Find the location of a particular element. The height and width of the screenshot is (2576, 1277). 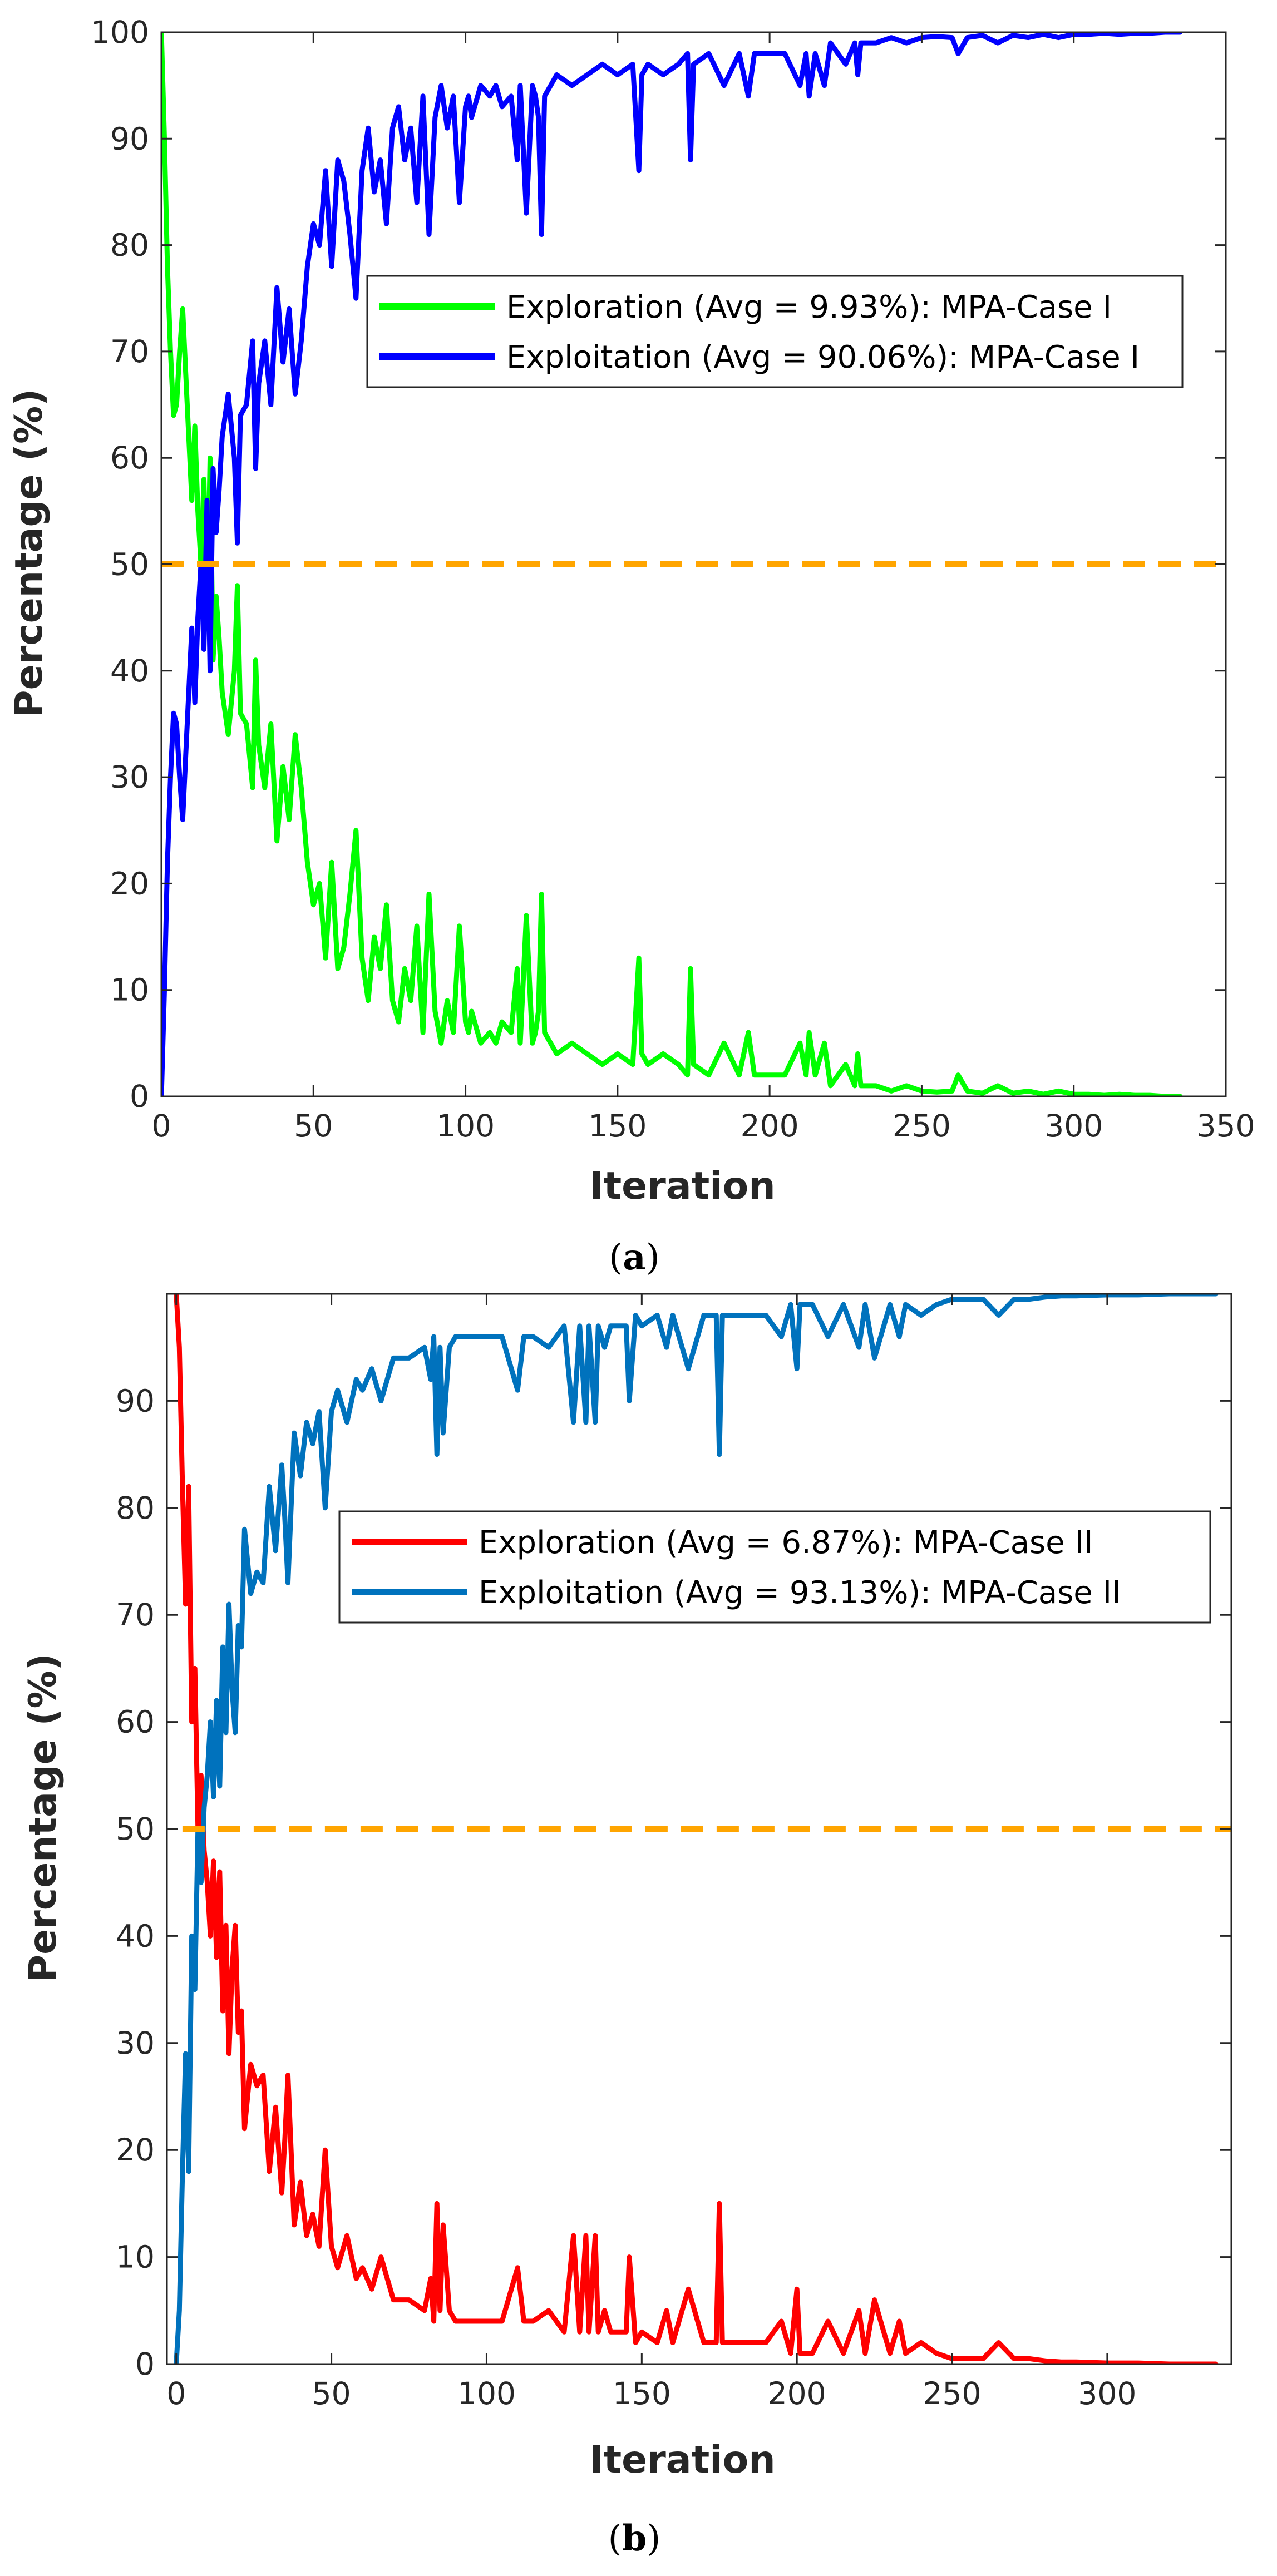

panel-caption: (b) is located at coordinates (634, 2538).